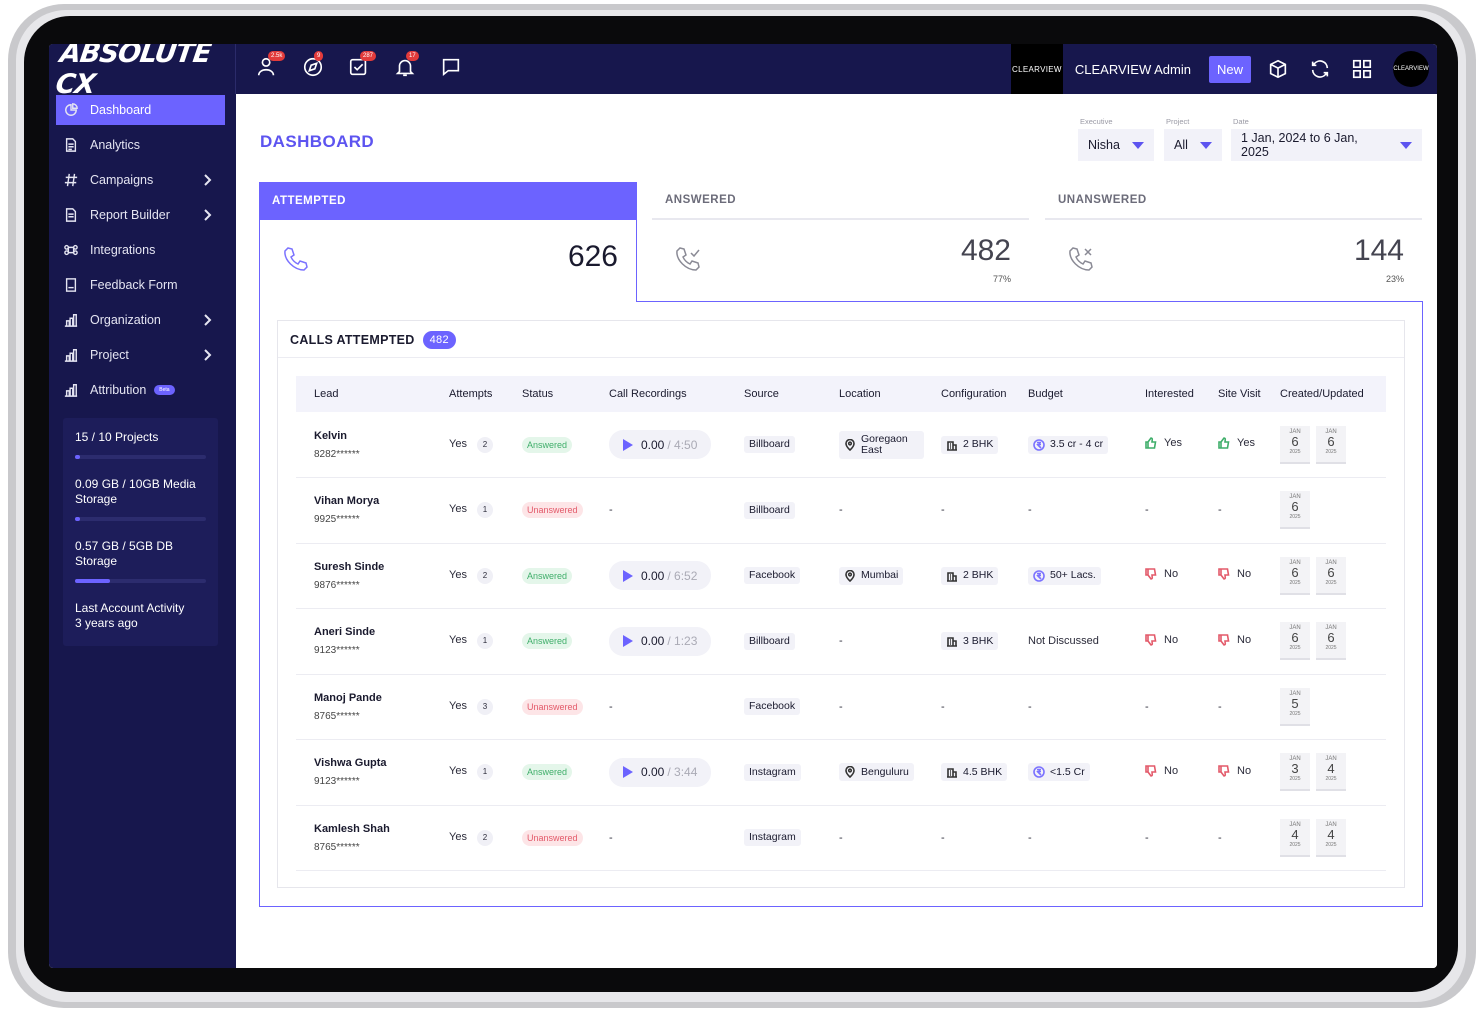 The width and height of the screenshot is (1481, 1011). I want to click on sidebar-item-project: Project, so click(140, 355).